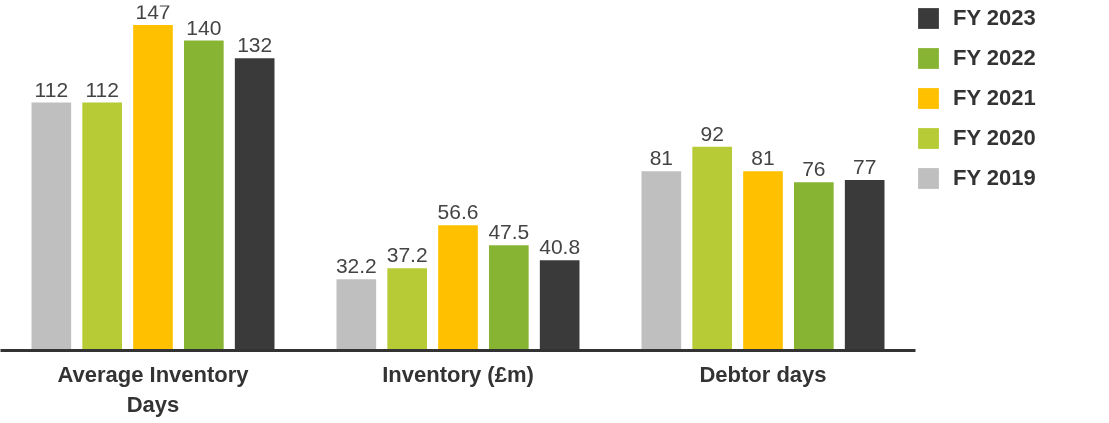  What do you see at coordinates (994, 178) in the screenshot?
I see `legend-label: FY 2019` at bounding box center [994, 178].